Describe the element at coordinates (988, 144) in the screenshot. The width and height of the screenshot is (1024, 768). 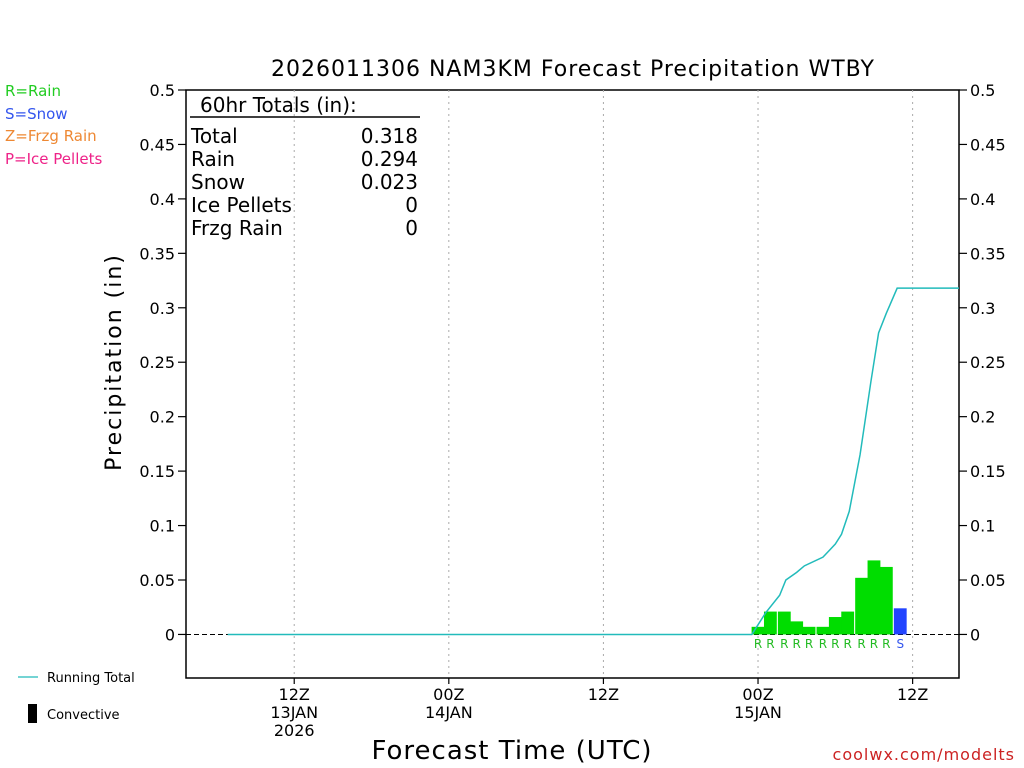
I see `y-tick-label-right: 0.45` at that location.